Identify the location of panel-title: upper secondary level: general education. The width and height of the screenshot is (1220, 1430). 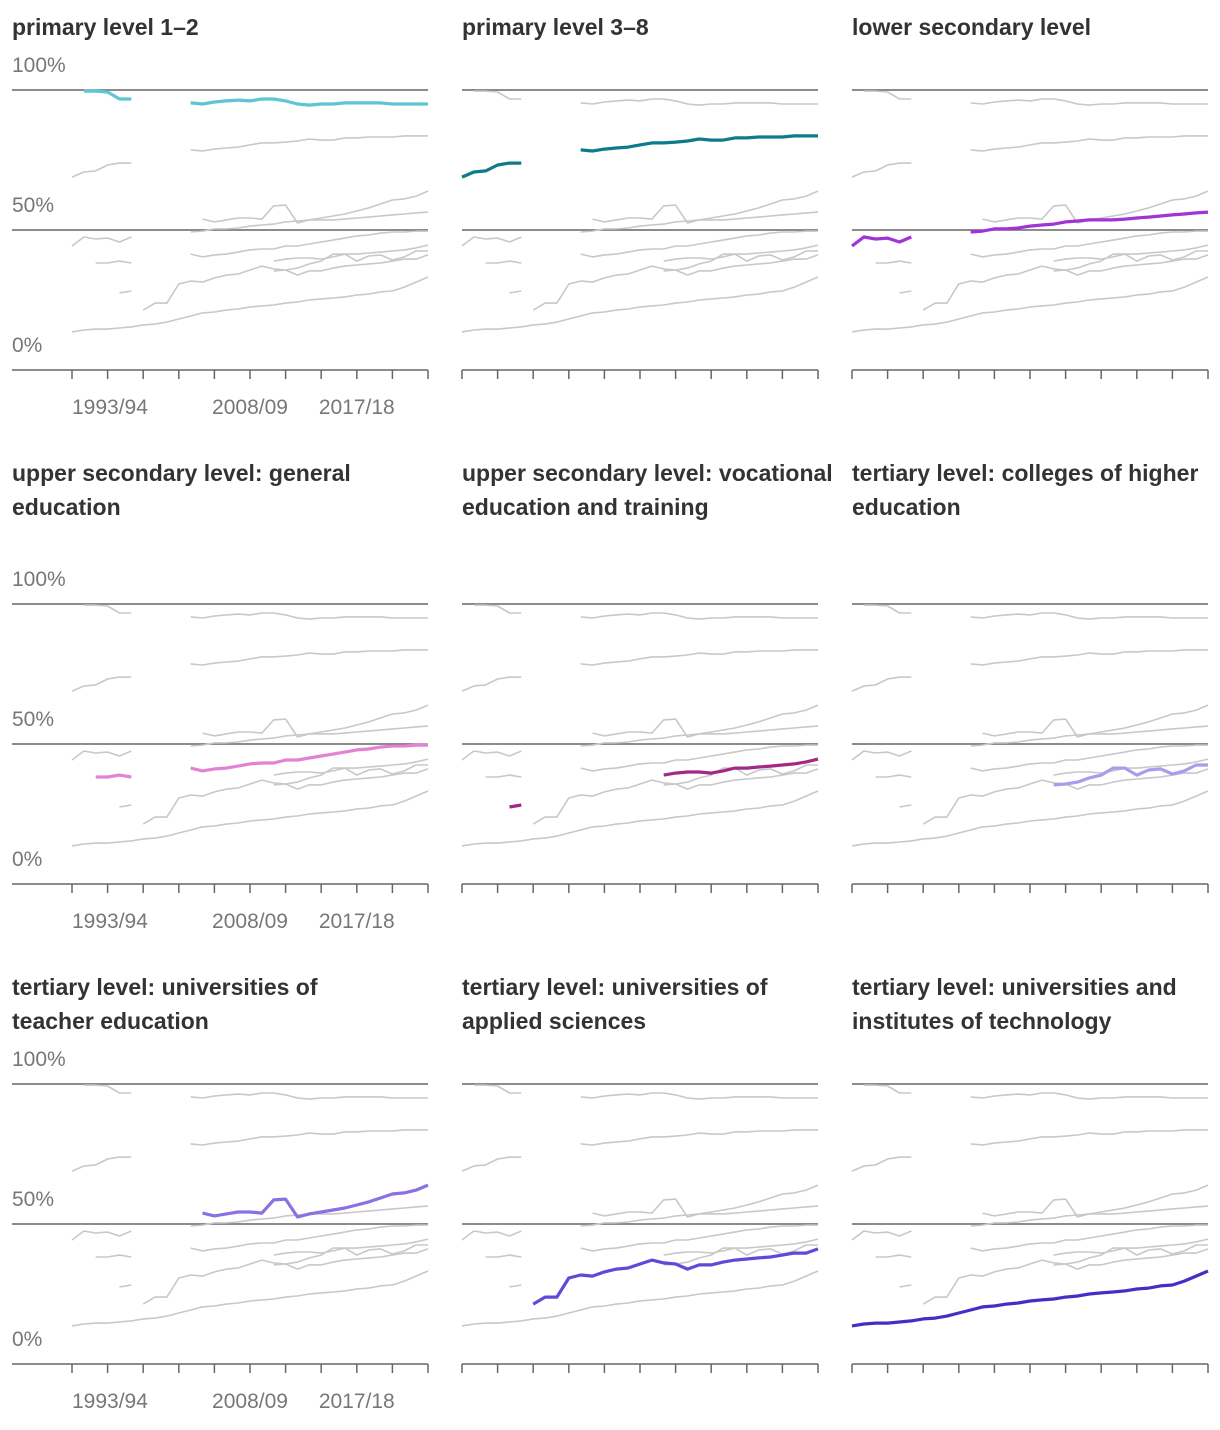
(181, 490).